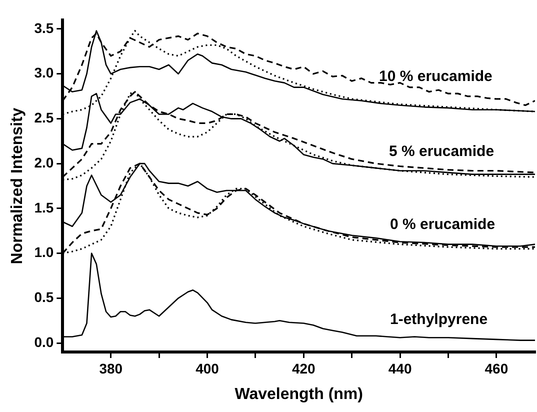  Describe the element at coordinates (208, 368) in the screenshot. I see `x-tick-label: 400` at that location.